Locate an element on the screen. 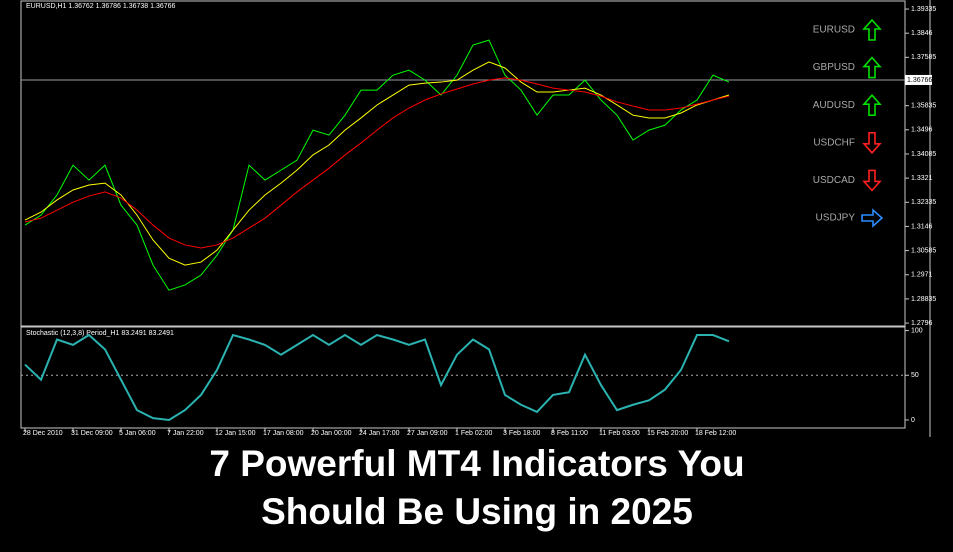 Image resolution: width=953 pixels, height=552 pixels. y-tick-label: 1.3146 is located at coordinates (922, 226).